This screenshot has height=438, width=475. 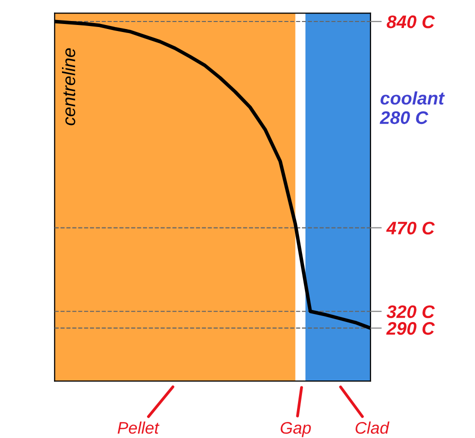 I want to click on text: Gap, so click(x=295, y=430).